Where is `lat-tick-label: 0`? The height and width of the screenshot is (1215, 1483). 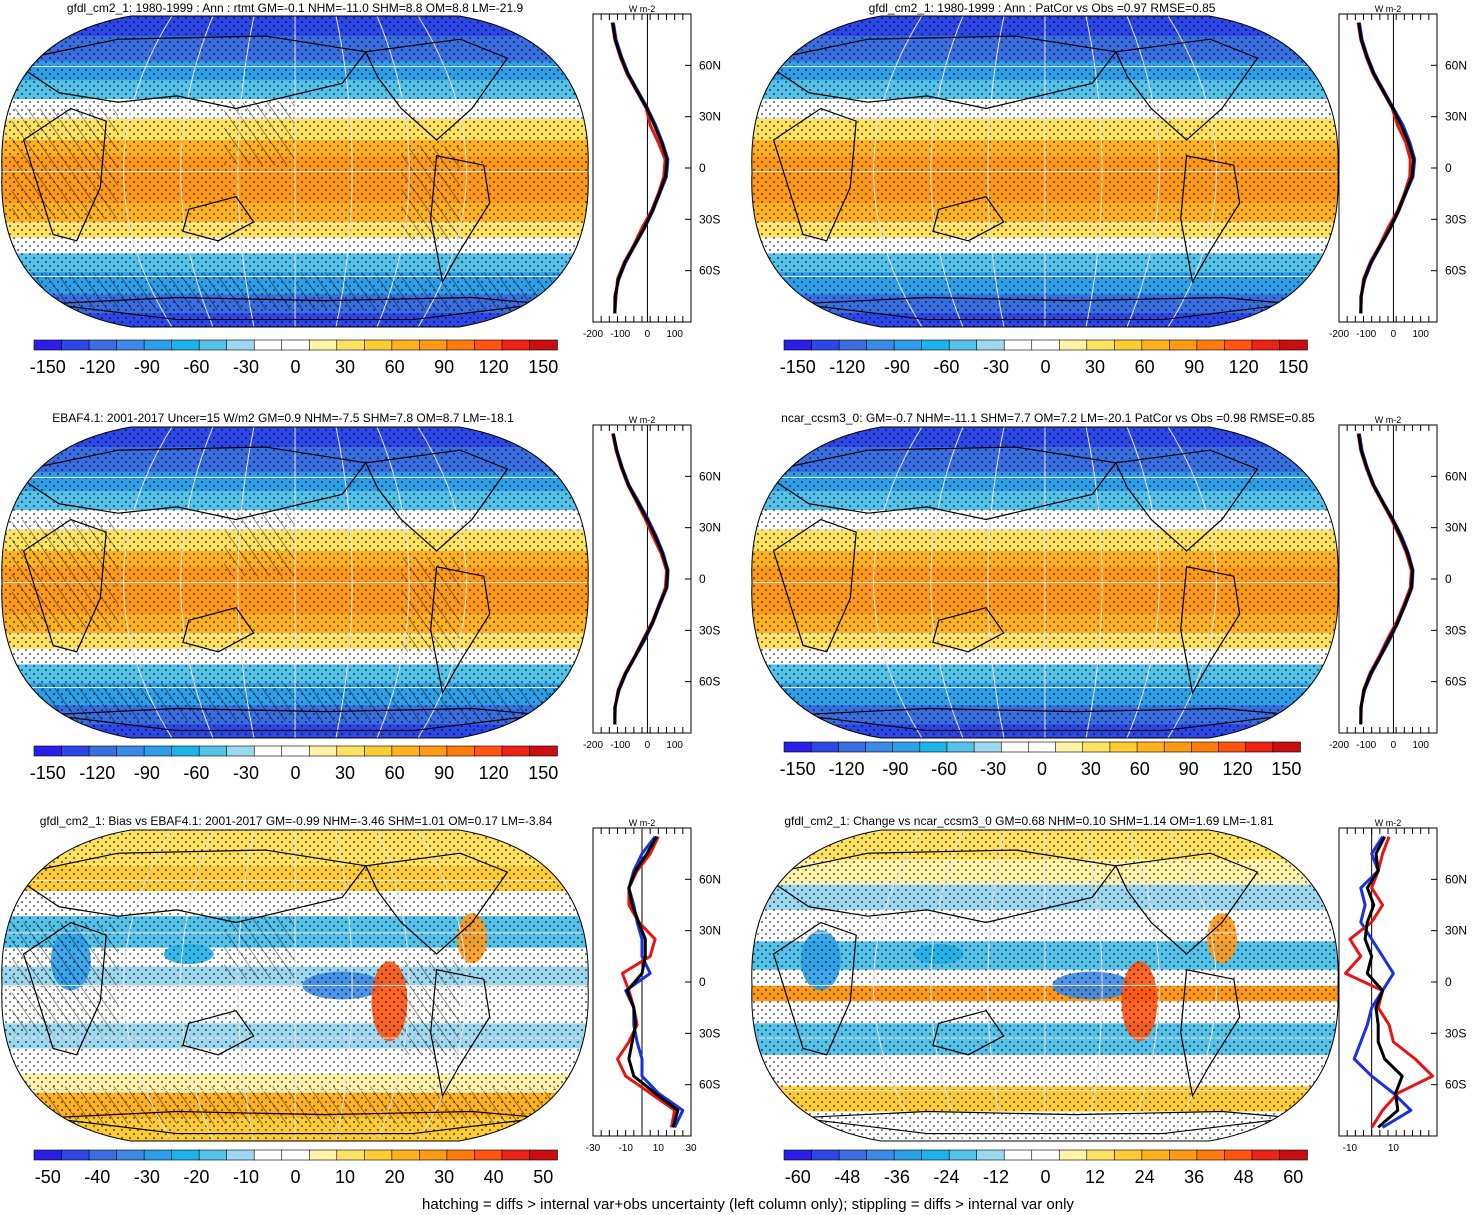
lat-tick-label: 0 is located at coordinates (702, 168).